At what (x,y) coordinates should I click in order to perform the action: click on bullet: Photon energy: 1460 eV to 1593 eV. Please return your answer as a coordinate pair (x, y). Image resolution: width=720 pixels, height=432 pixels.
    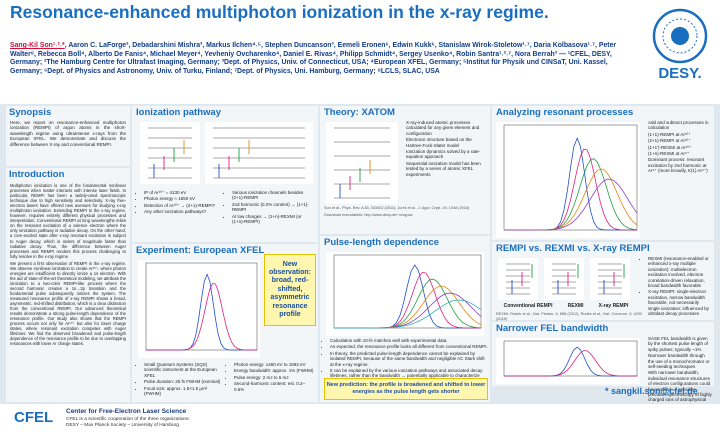
    Looking at the image, I should click on (274, 364).